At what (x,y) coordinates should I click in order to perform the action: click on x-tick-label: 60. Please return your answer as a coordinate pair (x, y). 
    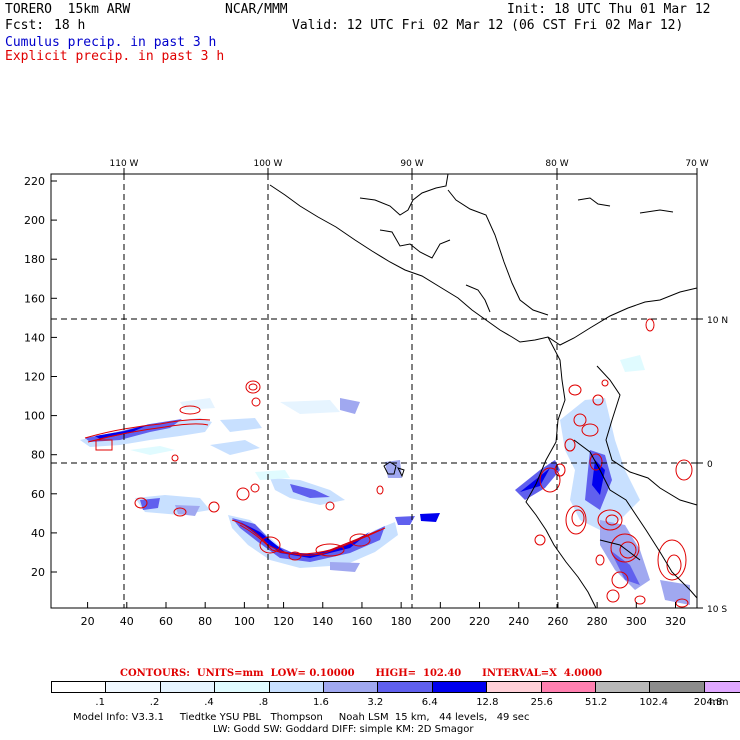
    Looking at the image, I should click on (166, 621).